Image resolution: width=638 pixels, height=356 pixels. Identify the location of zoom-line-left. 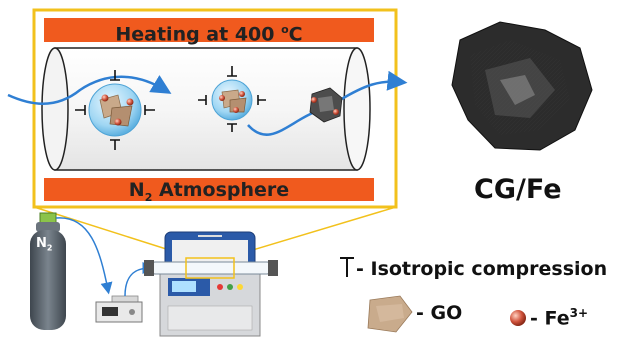
(109, 231).